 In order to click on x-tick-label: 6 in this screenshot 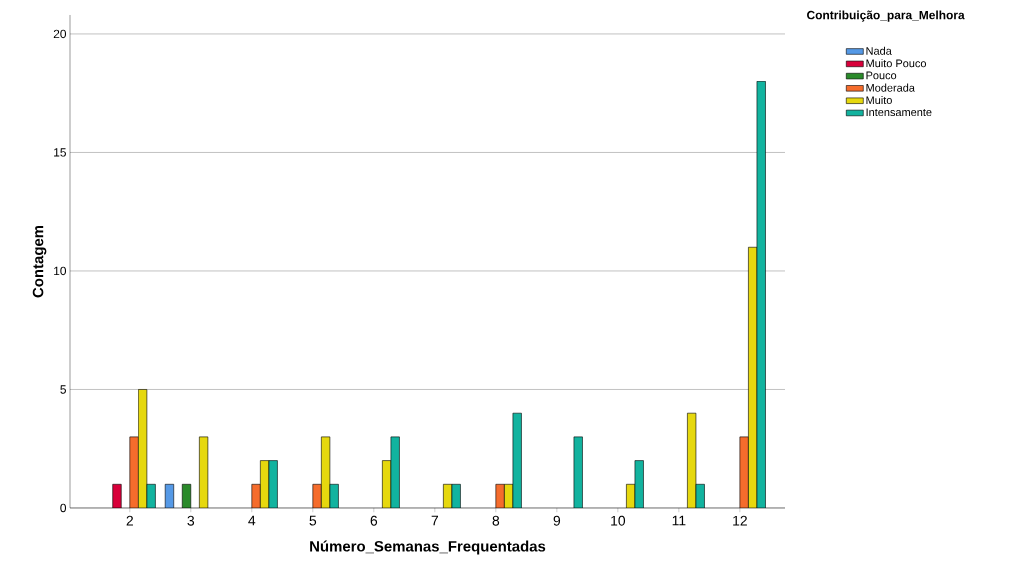, I will do `click(374, 520)`.